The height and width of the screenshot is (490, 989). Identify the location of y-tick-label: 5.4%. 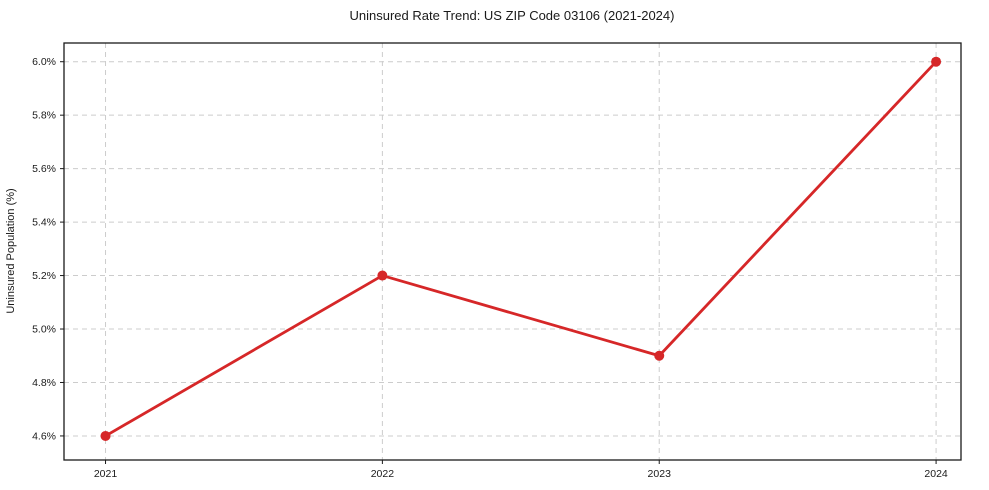
(44, 223).